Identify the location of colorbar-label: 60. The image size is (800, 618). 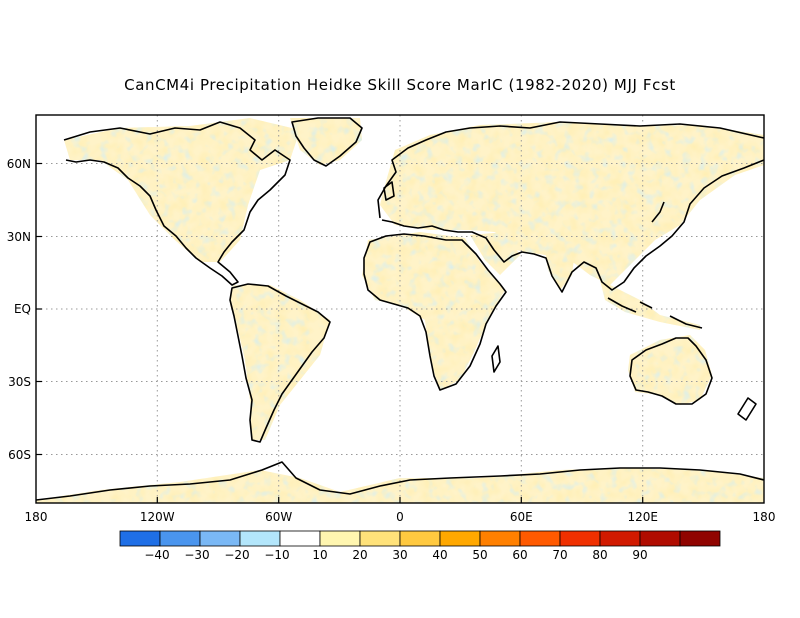
(519, 555).